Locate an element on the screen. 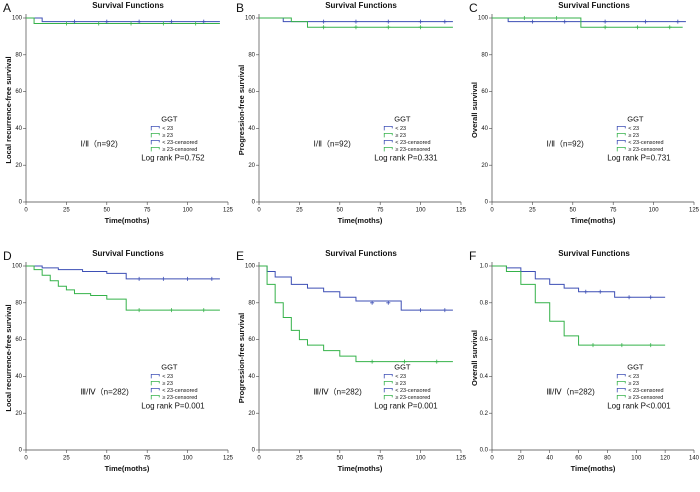 The image size is (700, 492). x-tick-label: 50 is located at coordinates (339, 211).